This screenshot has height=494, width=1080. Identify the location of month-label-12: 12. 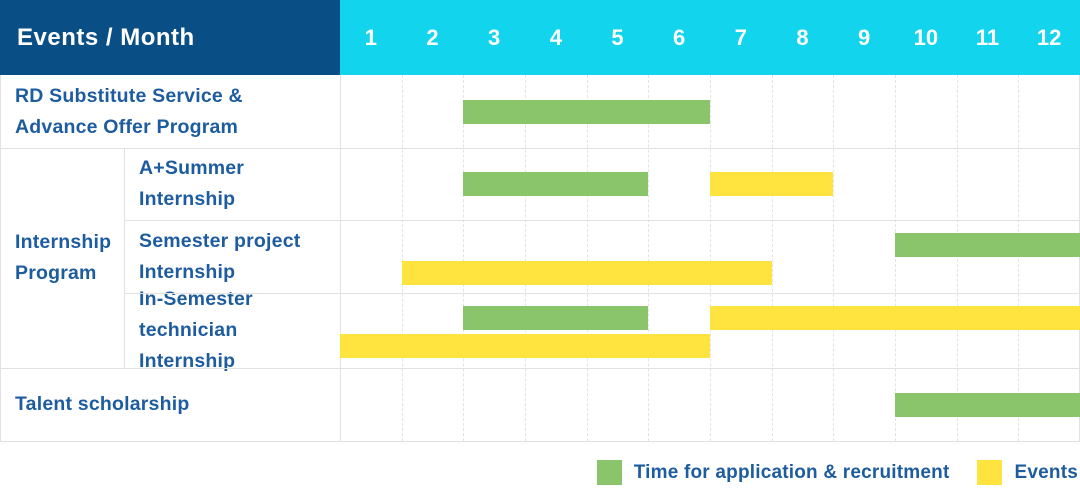
(1049, 37).